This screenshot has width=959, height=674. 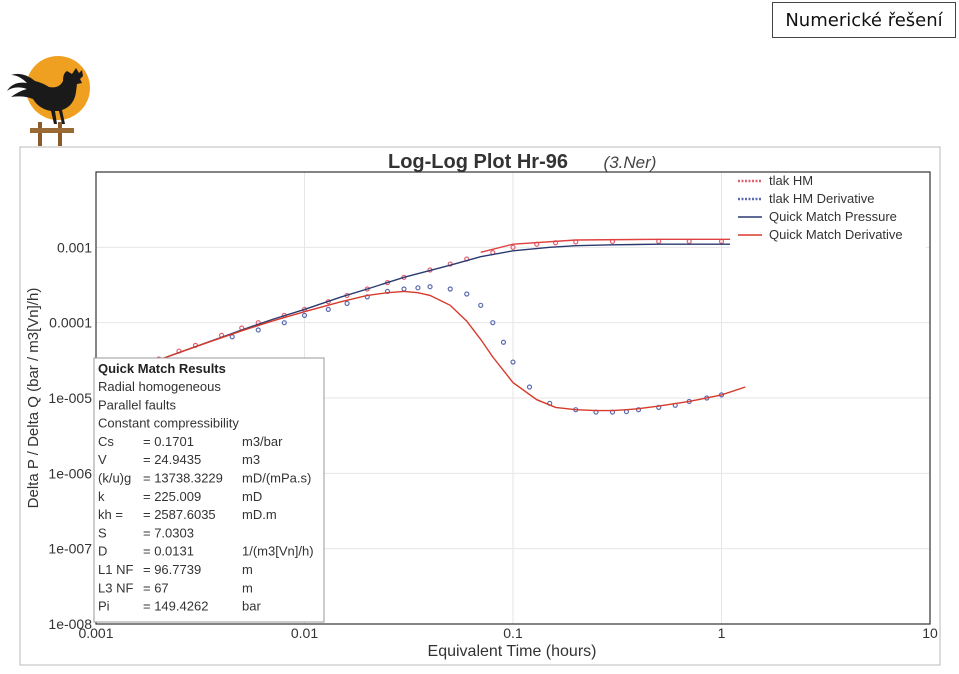 What do you see at coordinates (630, 162) in the screenshot?
I see `title-annotation: (3.Ner)` at bounding box center [630, 162].